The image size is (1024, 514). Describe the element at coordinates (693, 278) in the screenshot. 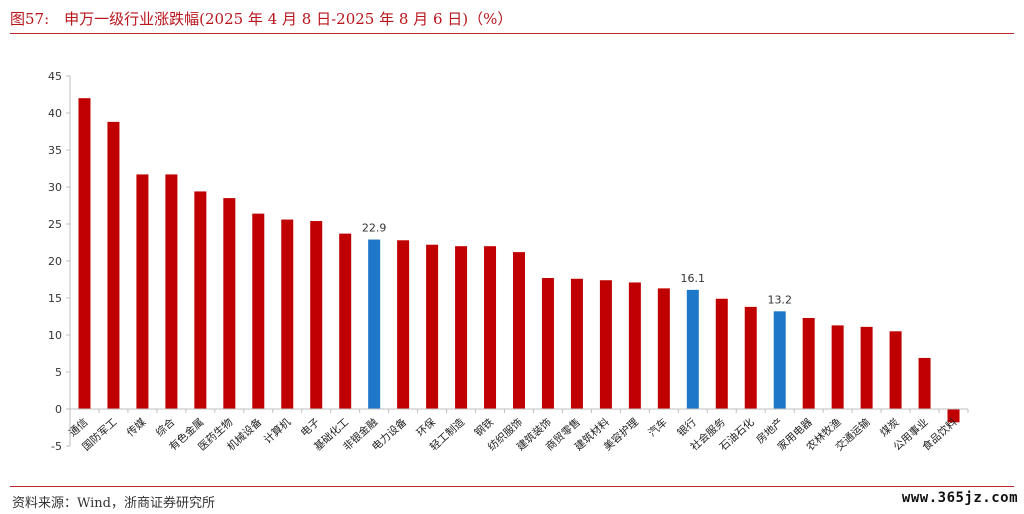

I see `data-label: 16.1` at that location.